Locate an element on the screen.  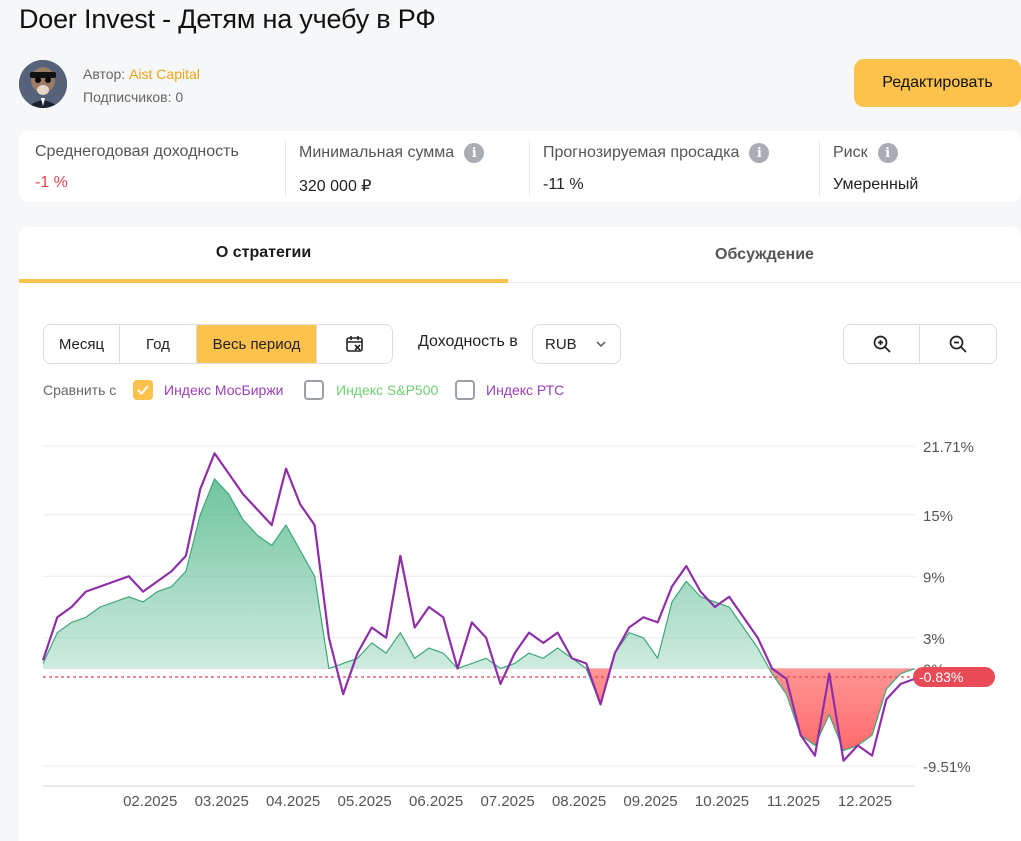
sp500-label: Индекс S&P500 is located at coordinates (387, 390).